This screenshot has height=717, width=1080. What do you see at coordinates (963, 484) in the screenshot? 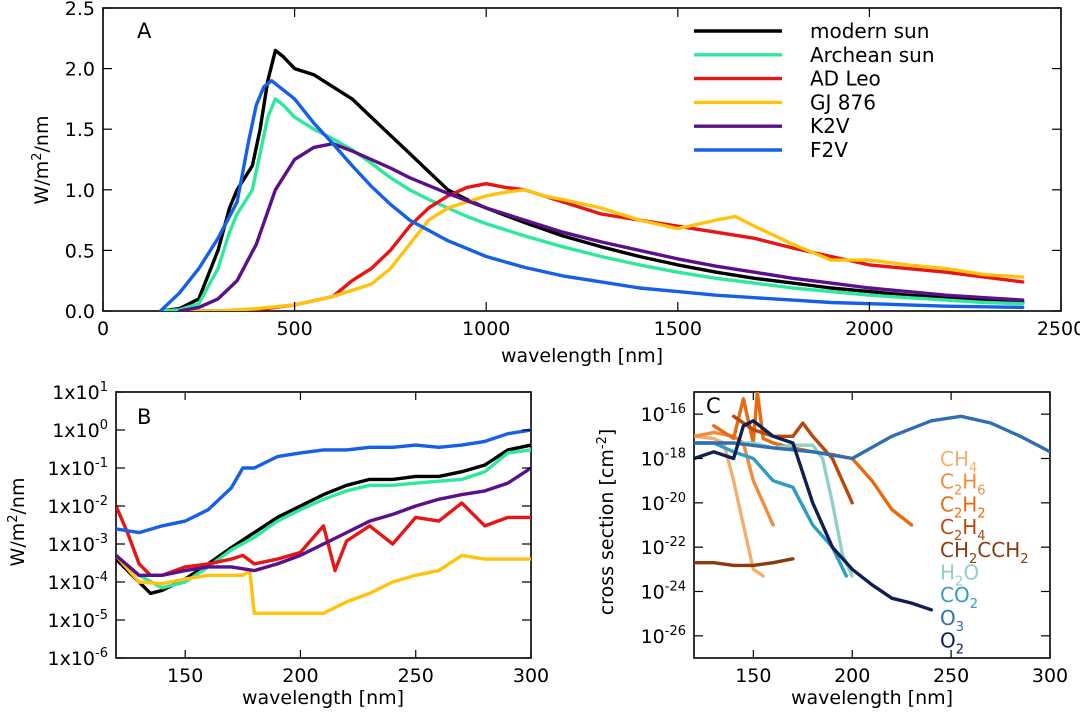
I see `molecule-label: C2H6` at bounding box center [963, 484].